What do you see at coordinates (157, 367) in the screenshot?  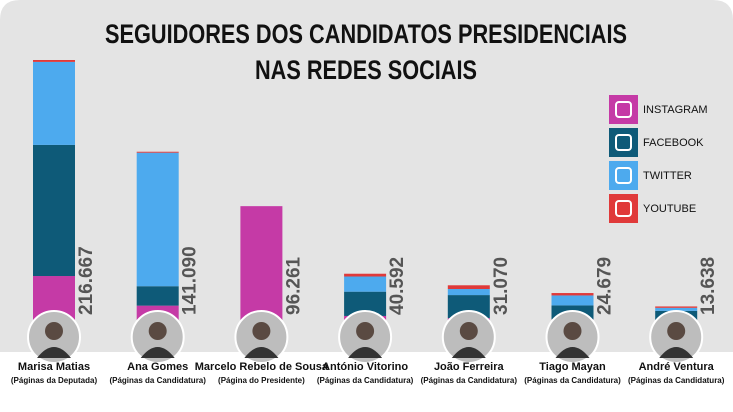 I see `candidate-name: Ana Gomes` at bounding box center [157, 367].